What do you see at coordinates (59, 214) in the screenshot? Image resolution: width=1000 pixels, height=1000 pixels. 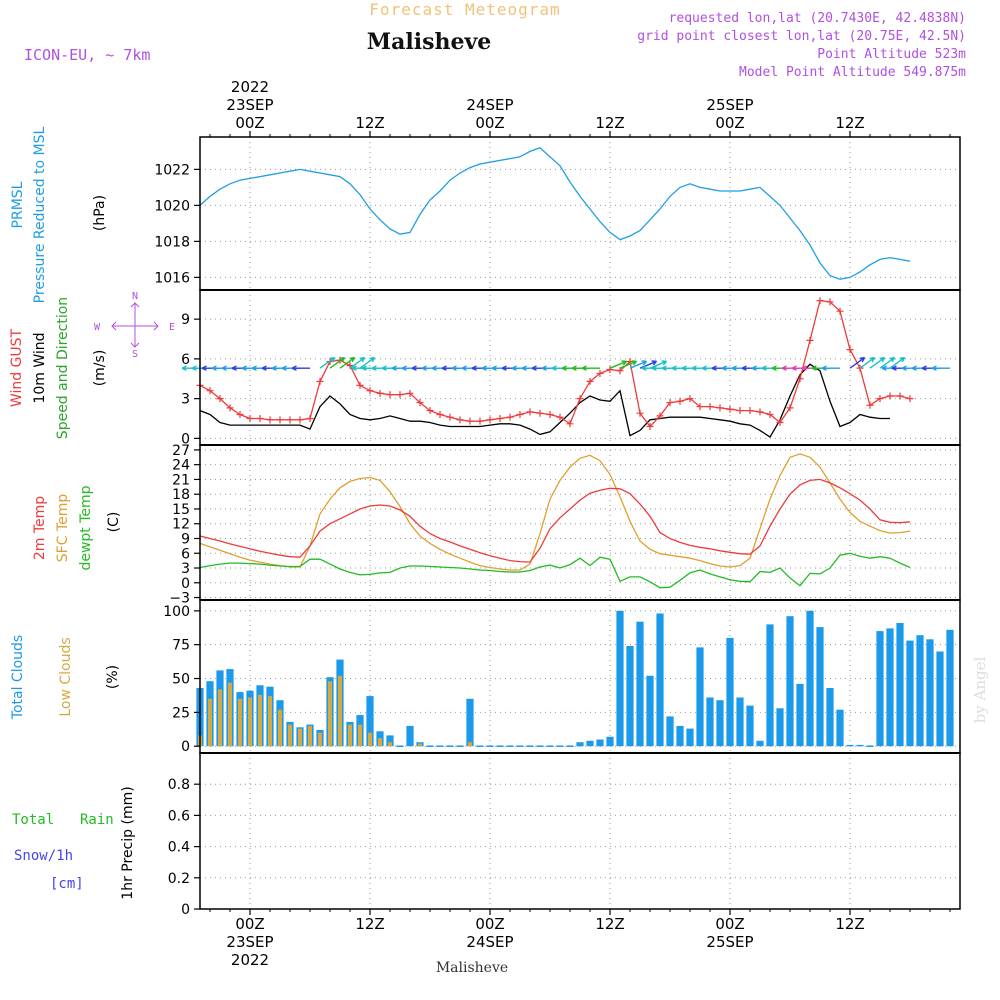 I see `pressure-labels: PRMSL Pressure Reduced to MSL (hPa)` at bounding box center [59, 214].